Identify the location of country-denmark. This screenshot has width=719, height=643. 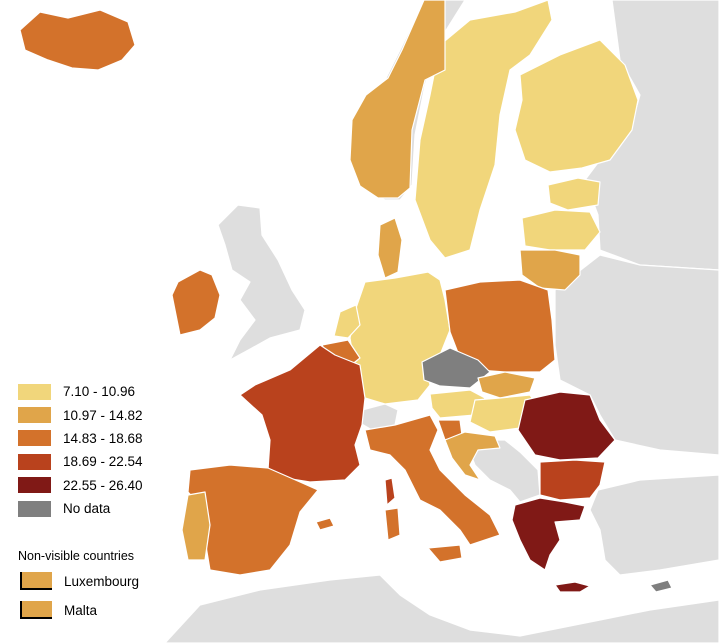
(390, 248).